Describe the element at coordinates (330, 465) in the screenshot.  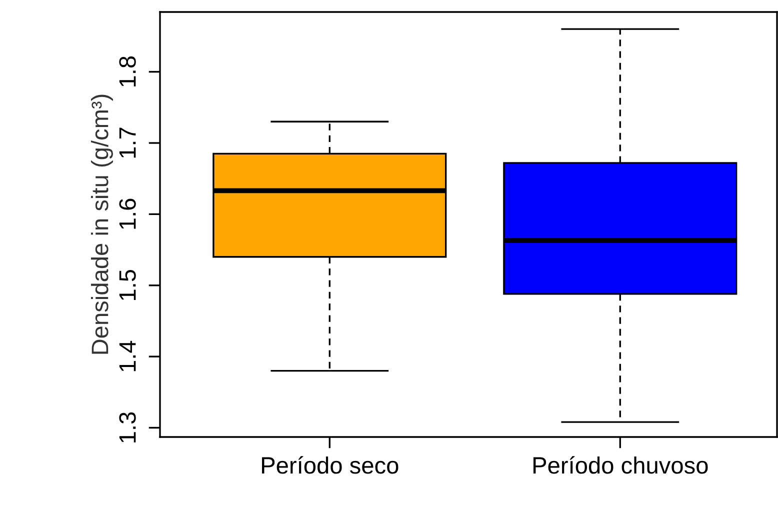
I see `x-tick-label: Período seco` at that location.